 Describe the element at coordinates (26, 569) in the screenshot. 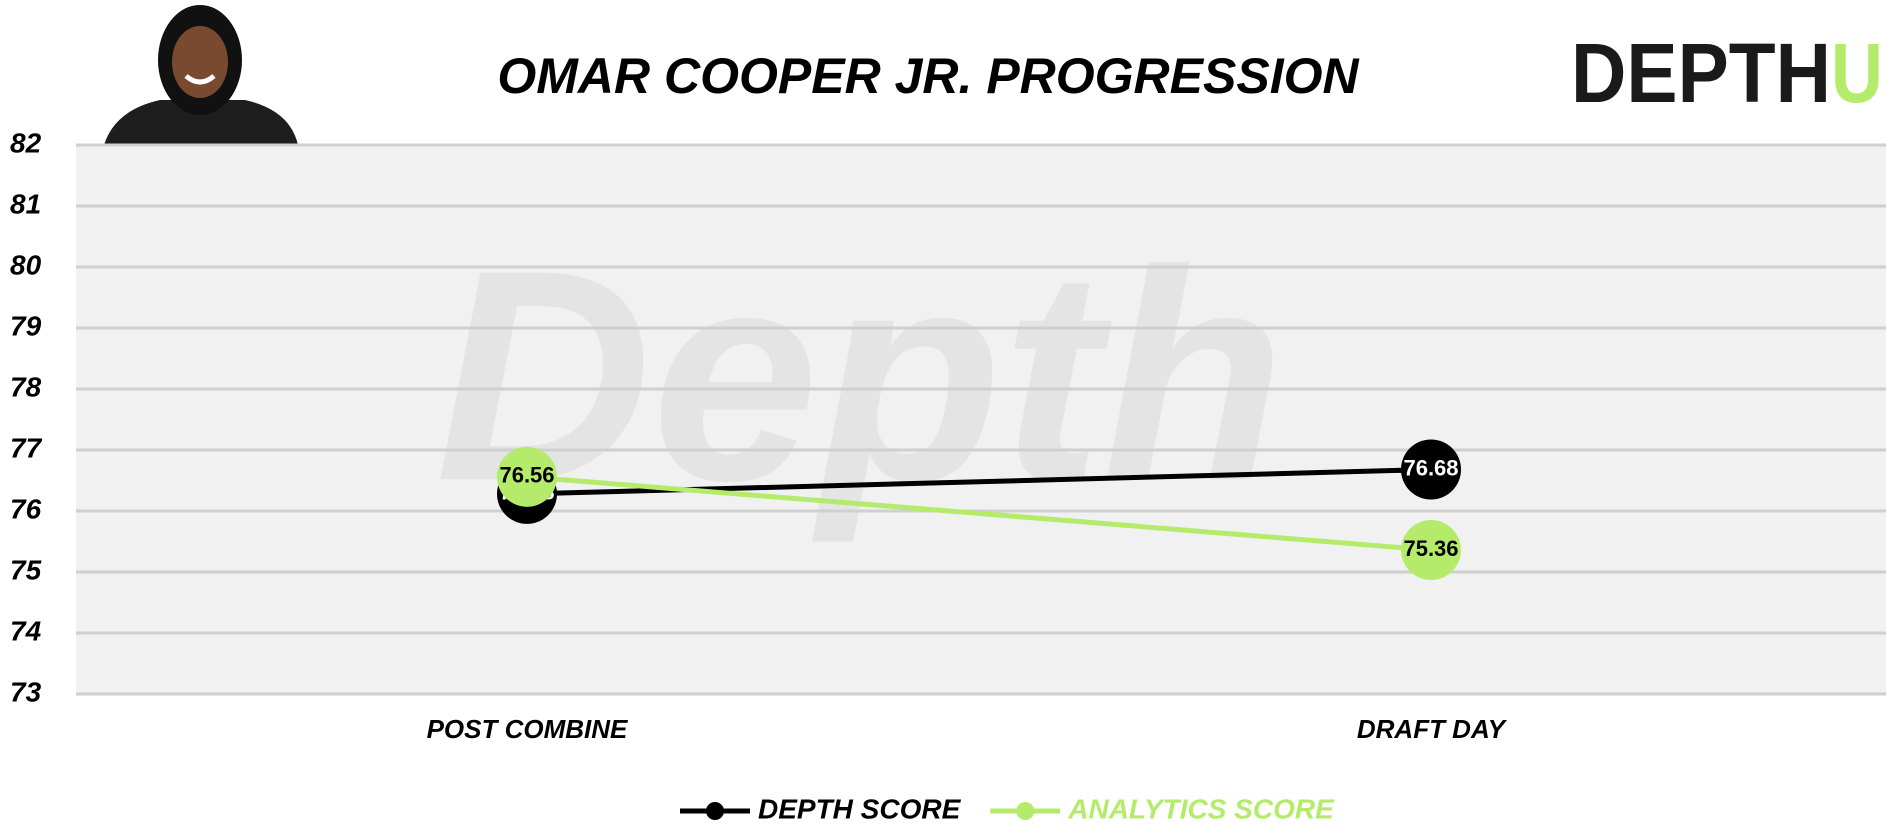

I see `y-tick-label: 75` at that location.